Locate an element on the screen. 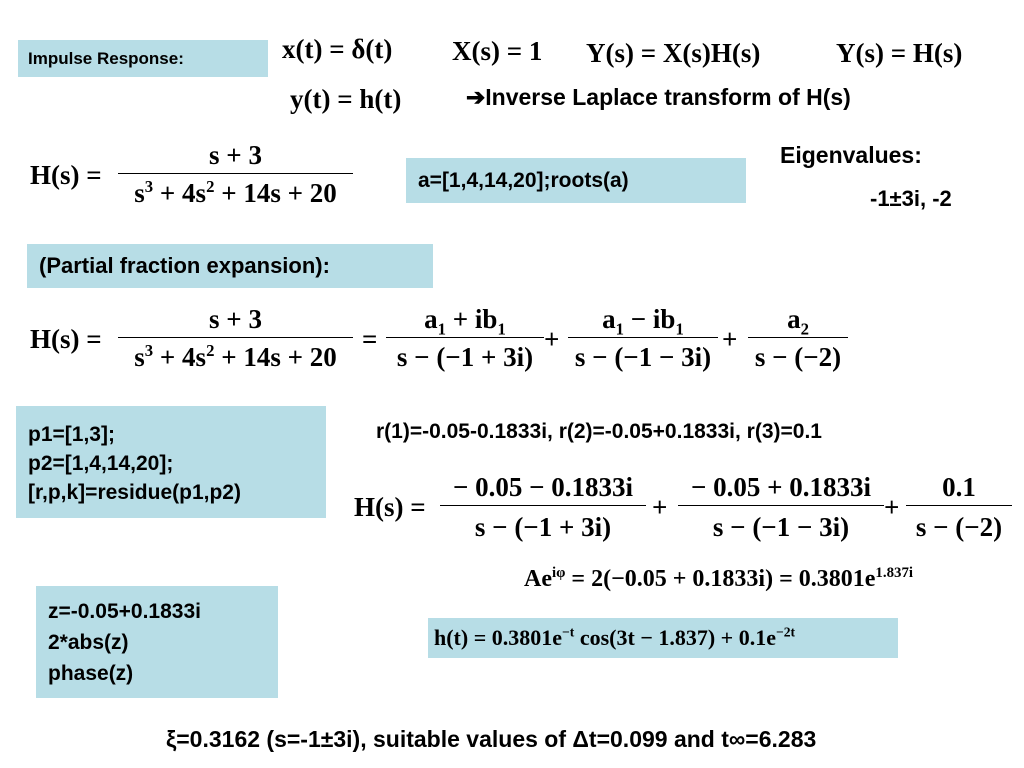  code-line: p2=[1,4,14,20]; is located at coordinates (101, 463).